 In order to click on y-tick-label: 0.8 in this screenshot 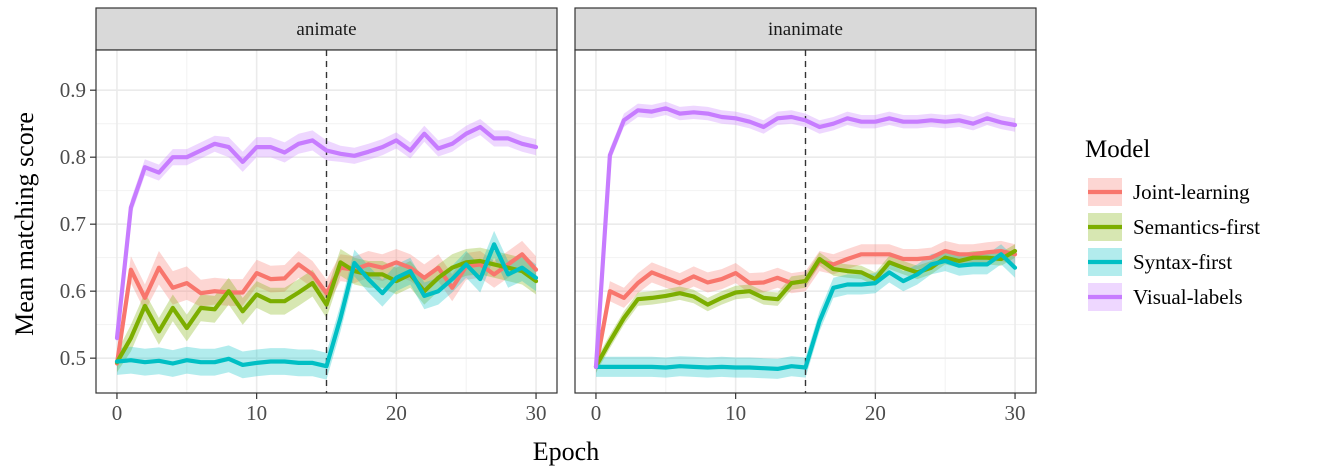, I will do `click(73, 157)`.